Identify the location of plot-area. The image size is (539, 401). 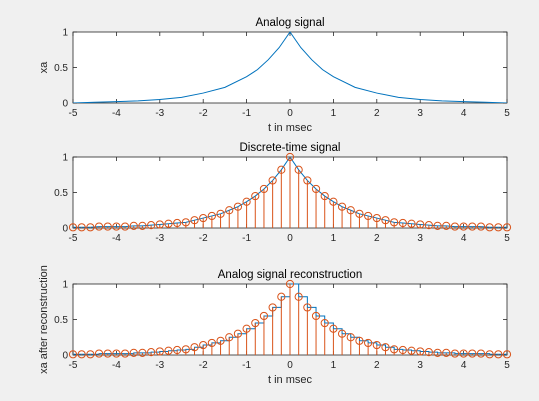
(290, 67).